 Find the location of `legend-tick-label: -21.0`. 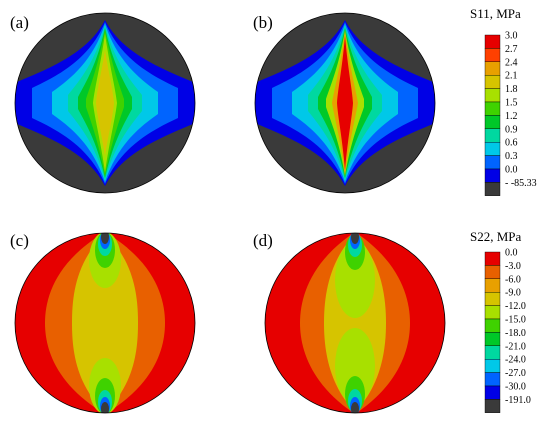

legend-tick-label: -21.0 is located at coordinates (515, 346).